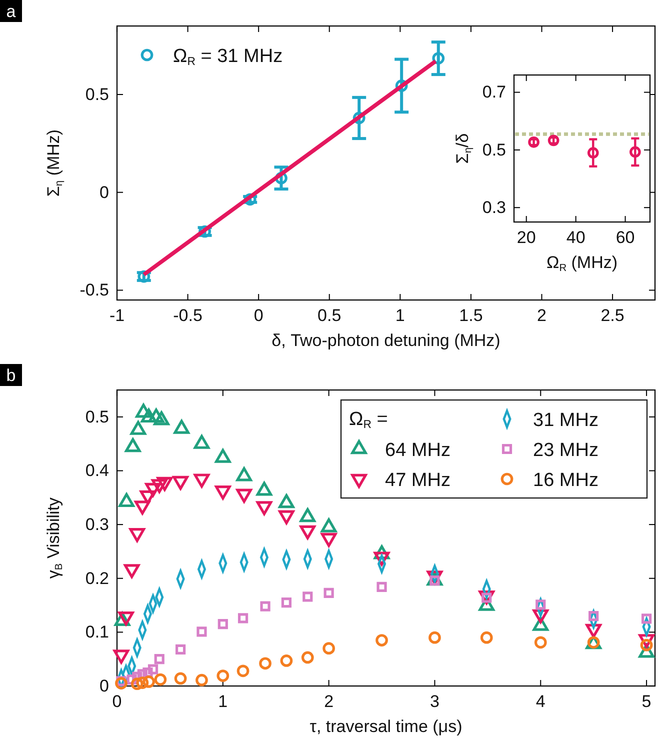 The height and width of the screenshot is (756, 661). I want to click on x-axis-title: Ω$_{R}$ (MHz), so click(582, 263).